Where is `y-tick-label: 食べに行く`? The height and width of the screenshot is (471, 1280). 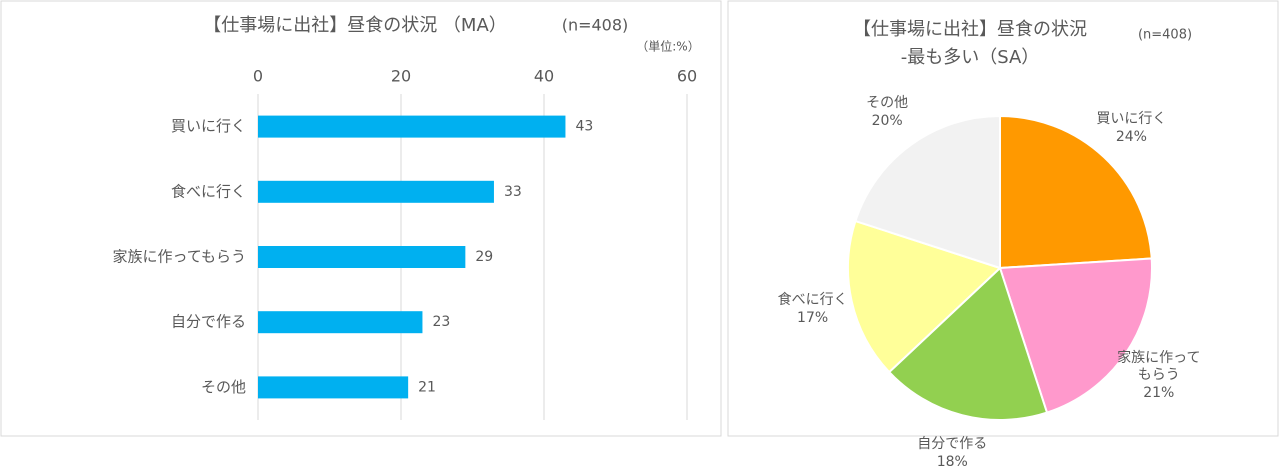 y-tick-label: 食べに行く is located at coordinates (208, 191).